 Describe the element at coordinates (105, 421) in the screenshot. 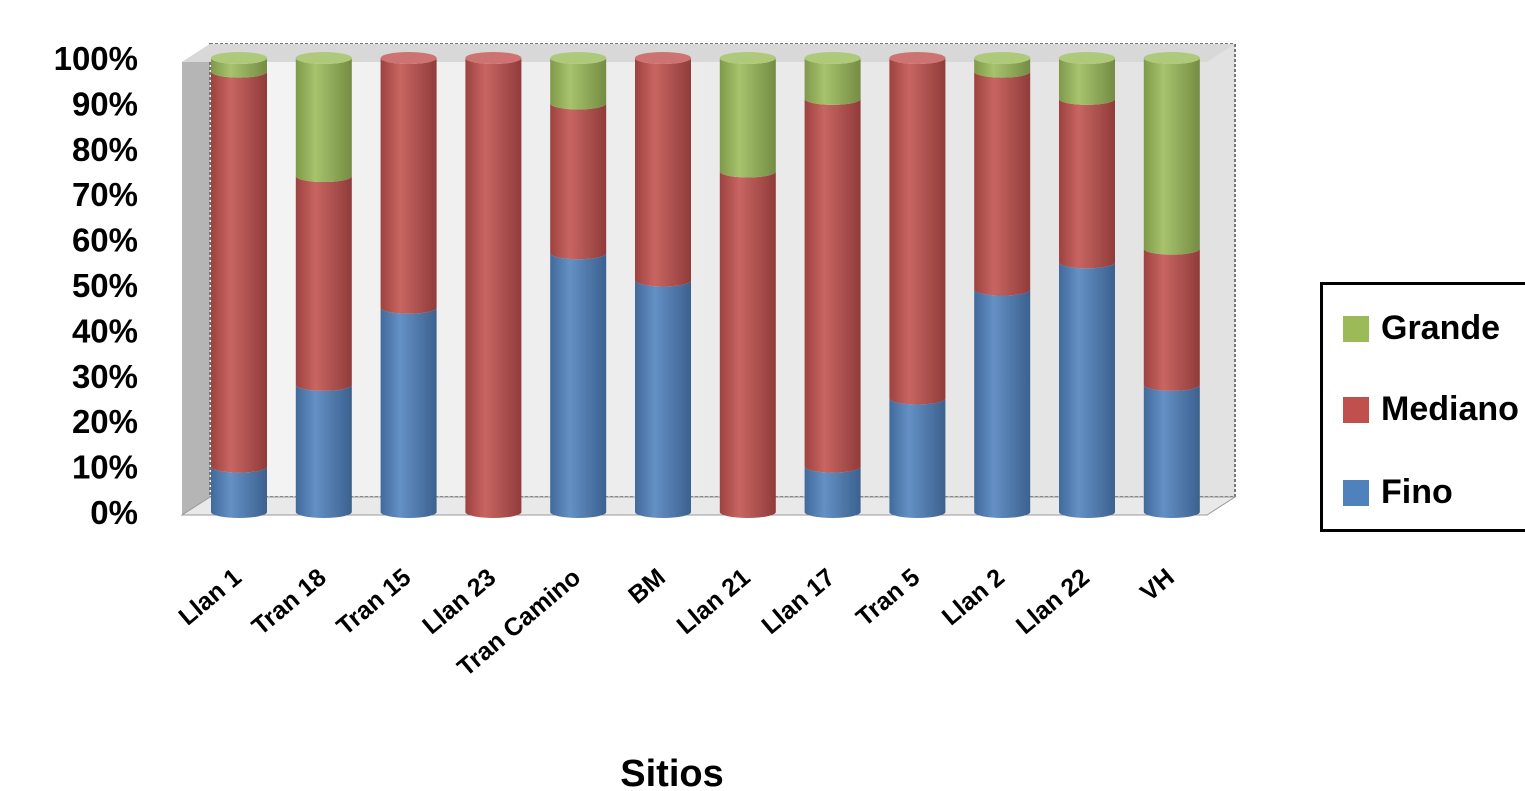

I see `y-tick-label: 20%` at that location.